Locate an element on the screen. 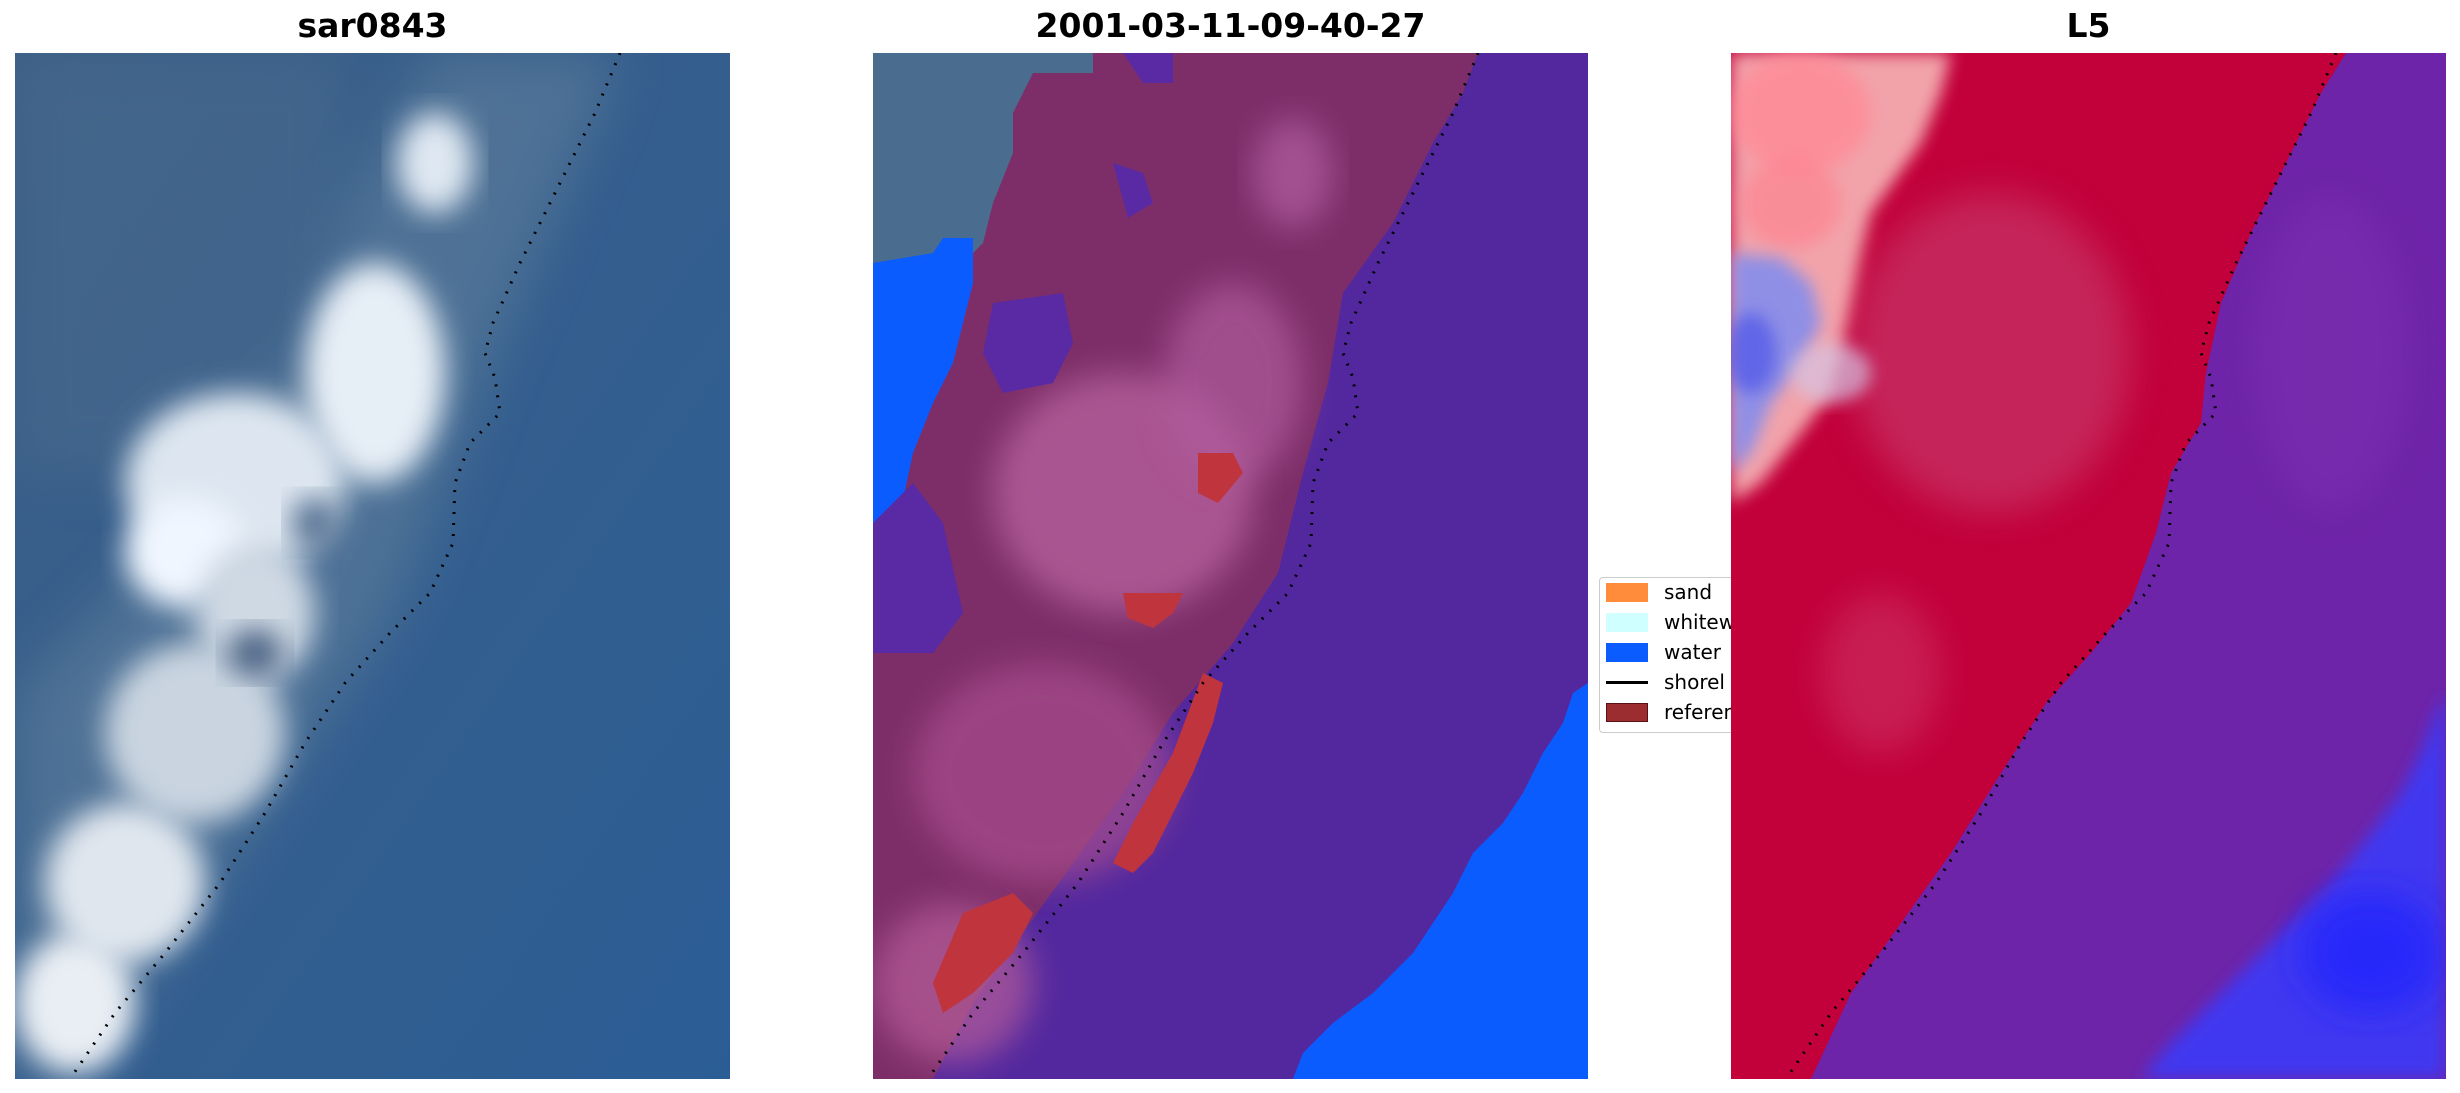  legend-line is located at coordinates (1627, 682).